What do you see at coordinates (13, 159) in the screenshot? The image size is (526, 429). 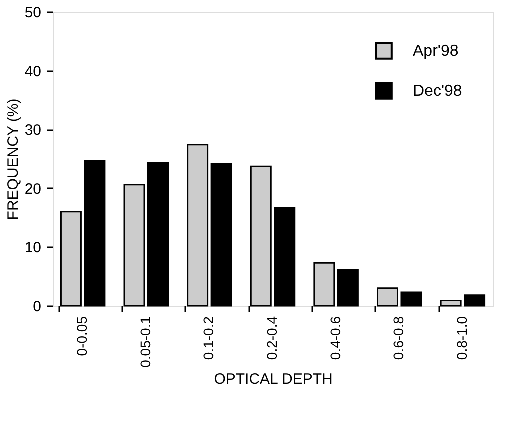 I see `y-axis-title: FREQUENCY (%)` at bounding box center [13, 159].